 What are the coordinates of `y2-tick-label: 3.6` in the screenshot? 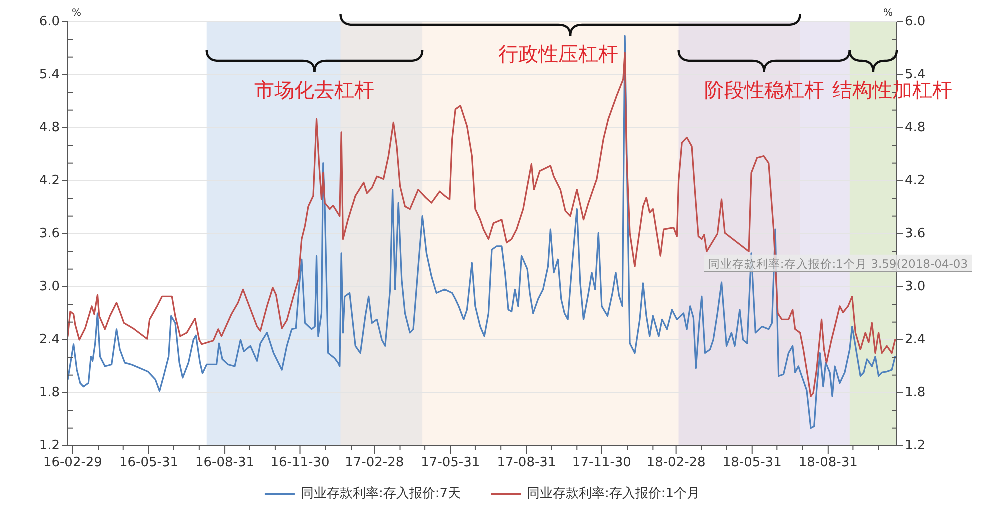 It's located at (915, 234).